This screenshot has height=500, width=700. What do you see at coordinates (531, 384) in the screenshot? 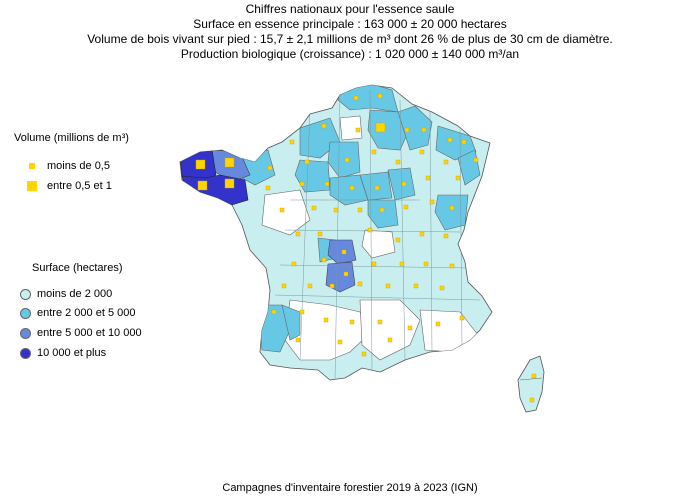
I see `corsica` at bounding box center [531, 384].